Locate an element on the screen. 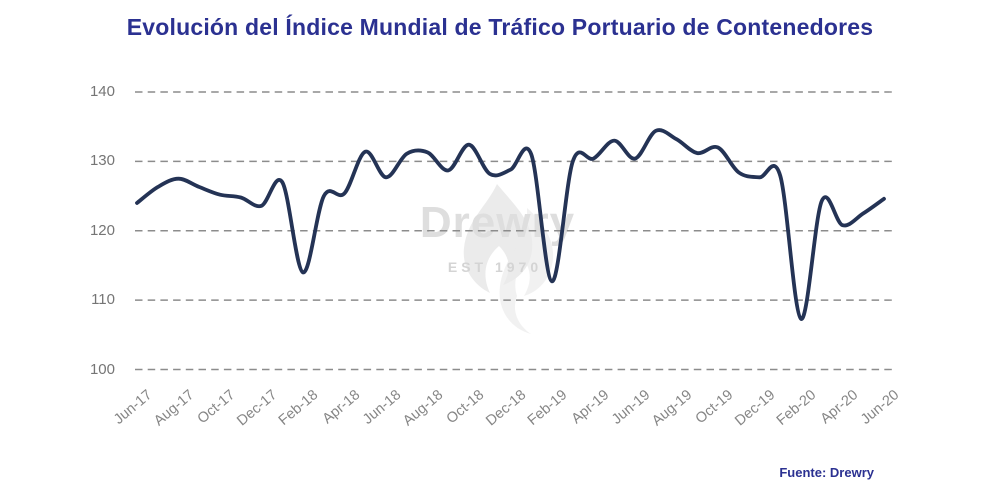 This screenshot has height=500, width=1000. y-tick-label: 140 is located at coordinates (102, 91).